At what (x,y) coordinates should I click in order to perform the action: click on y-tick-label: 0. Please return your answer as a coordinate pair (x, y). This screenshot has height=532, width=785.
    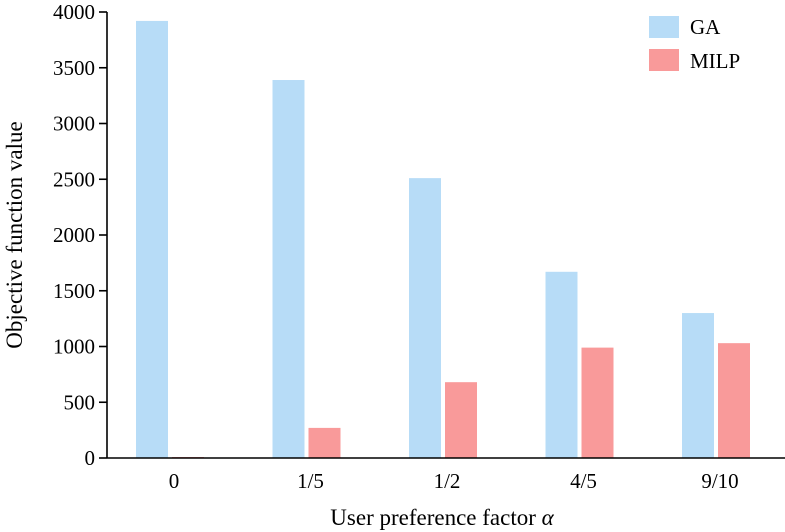
    Looking at the image, I should click on (90, 458).